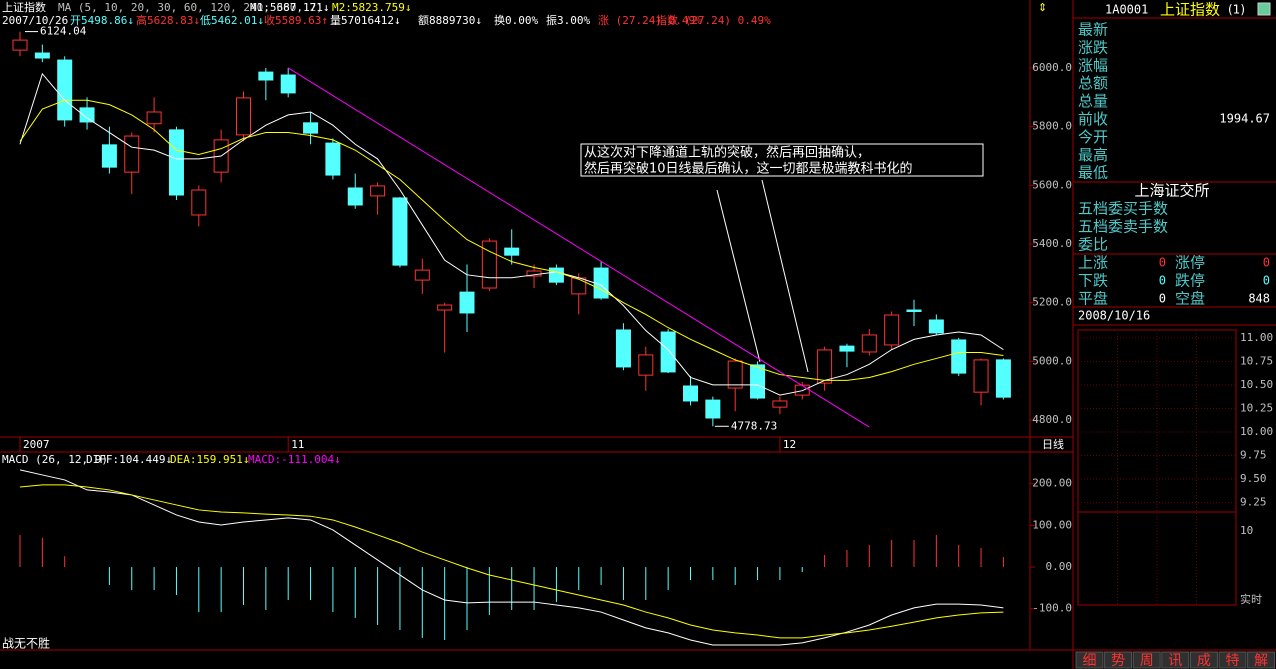  I want to click on stat-label: 空盘, so click(1190, 299).